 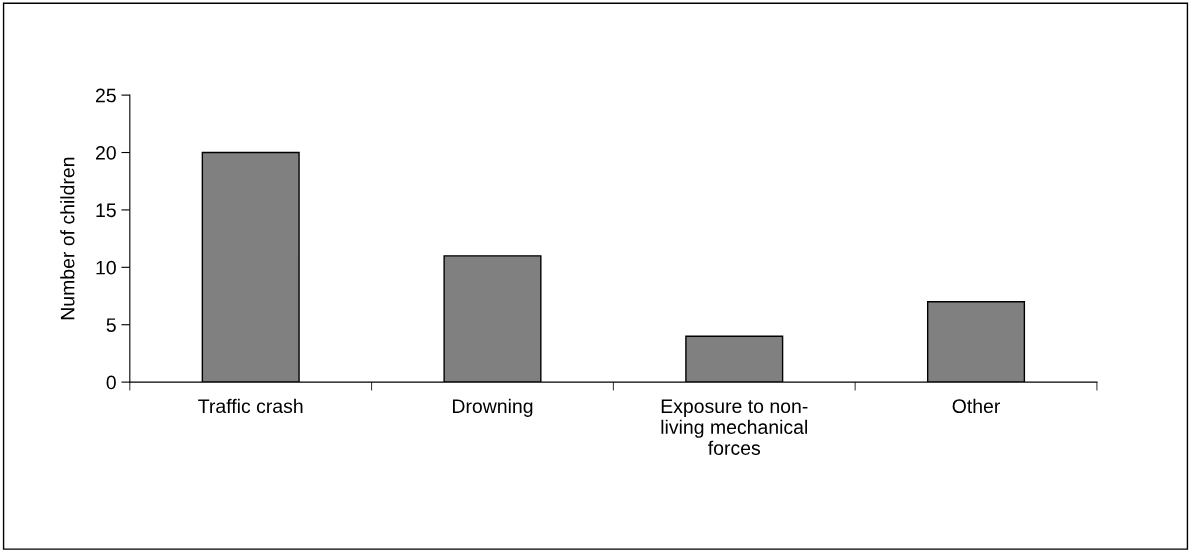 What do you see at coordinates (106, 267) in the screenshot?
I see `y-tick-label: 10` at bounding box center [106, 267].